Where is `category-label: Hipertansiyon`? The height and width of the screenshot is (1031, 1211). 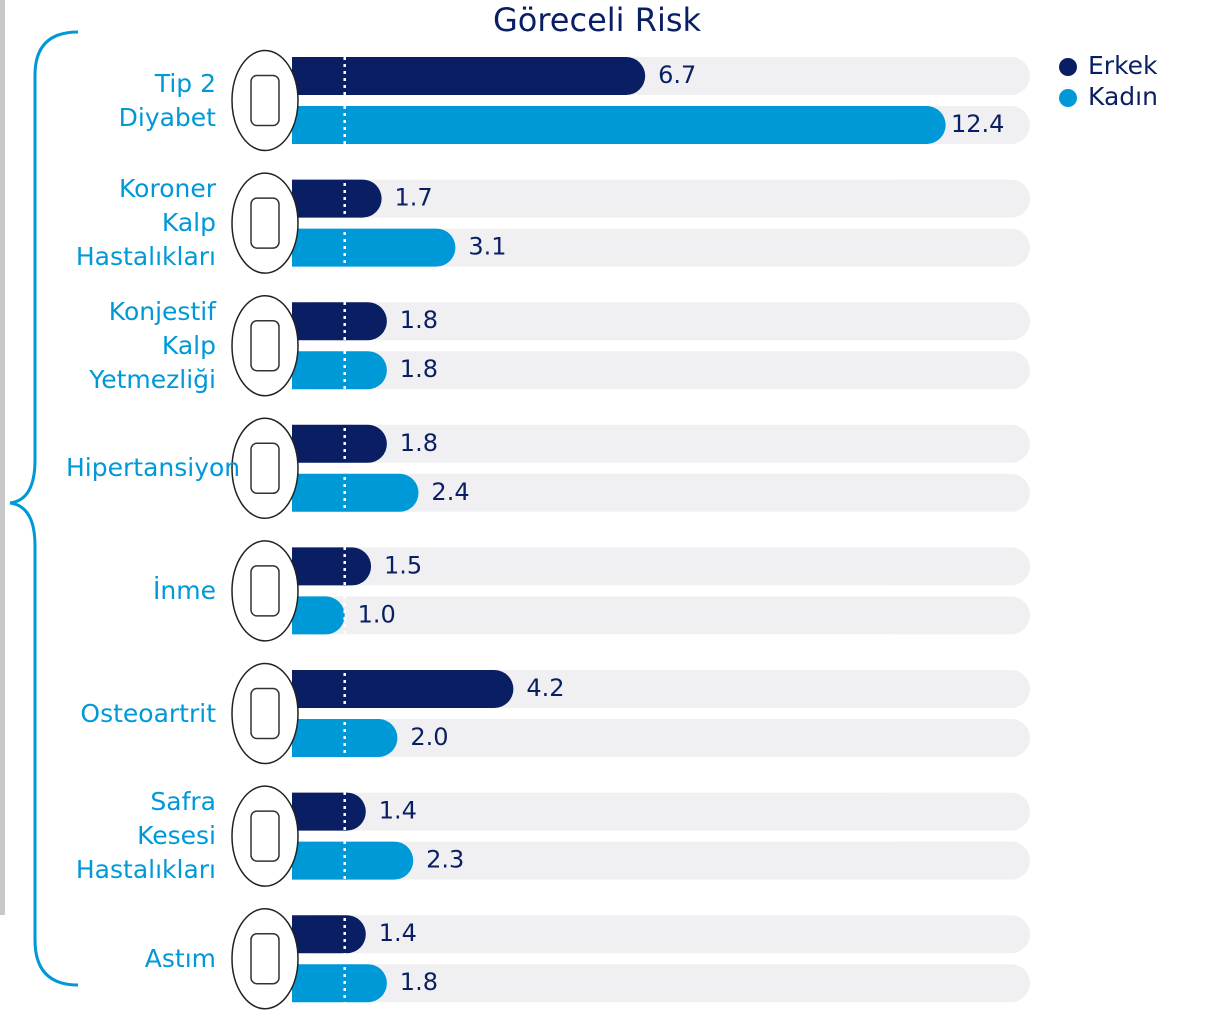 category-label: Hipertansiyon is located at coordinates (153, 468).